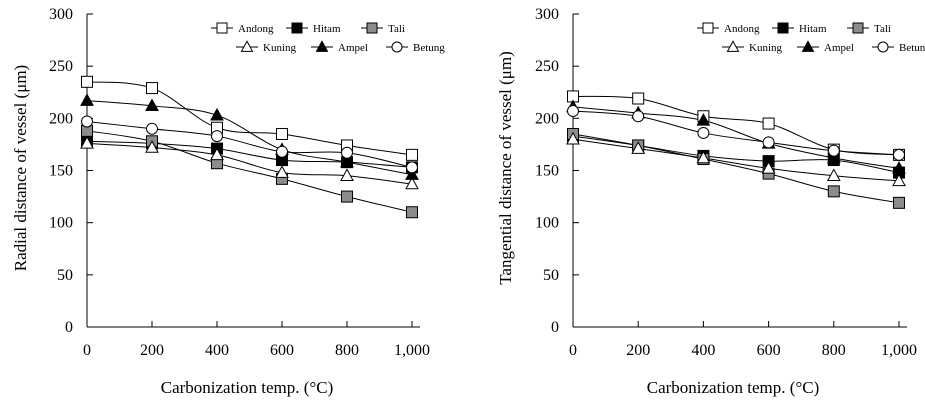 This screenshot has height=406, width=925. I want to click on x-tick-label: 600, so click(769, 350).